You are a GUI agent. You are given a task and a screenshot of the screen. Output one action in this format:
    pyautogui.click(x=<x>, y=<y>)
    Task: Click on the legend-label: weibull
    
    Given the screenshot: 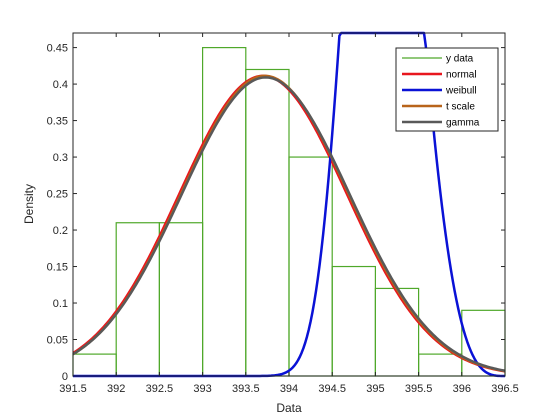 What is the action you would take?
    pyautogui.click(x=461, y=91)
    